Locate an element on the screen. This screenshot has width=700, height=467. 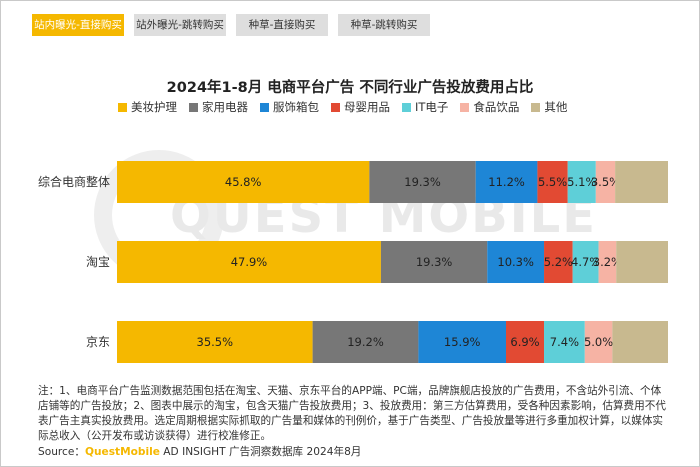
data-label: 19.2% is located at coordinates (365, 342).